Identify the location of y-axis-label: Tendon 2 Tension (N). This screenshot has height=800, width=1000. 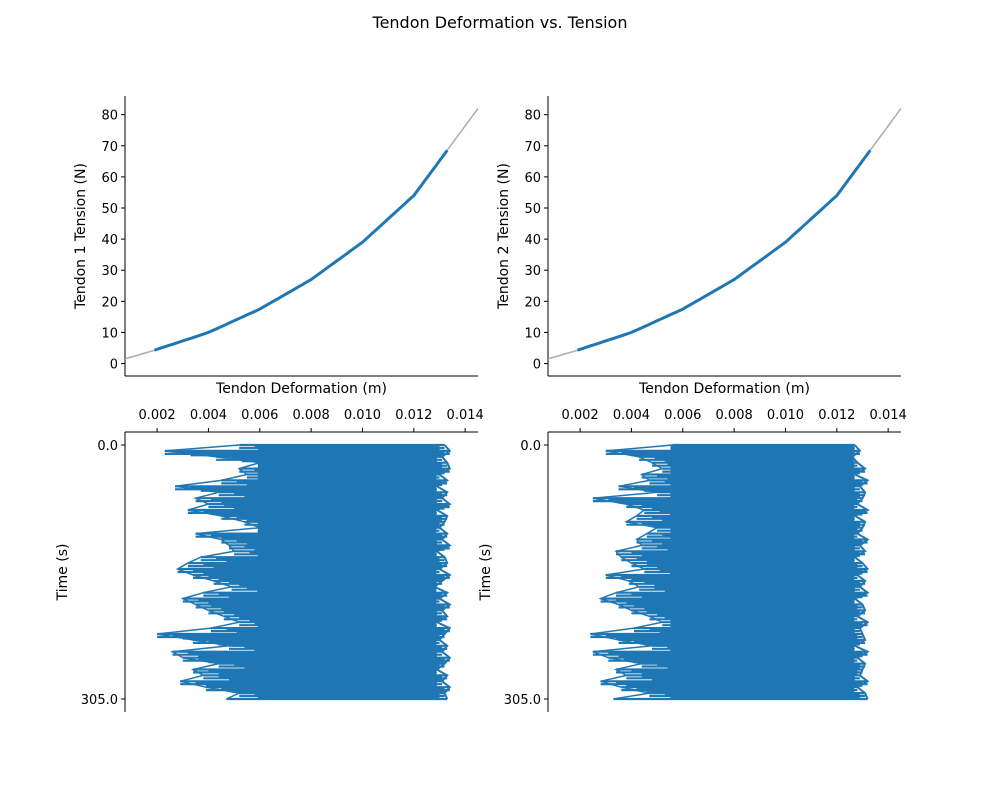
(504, 236).